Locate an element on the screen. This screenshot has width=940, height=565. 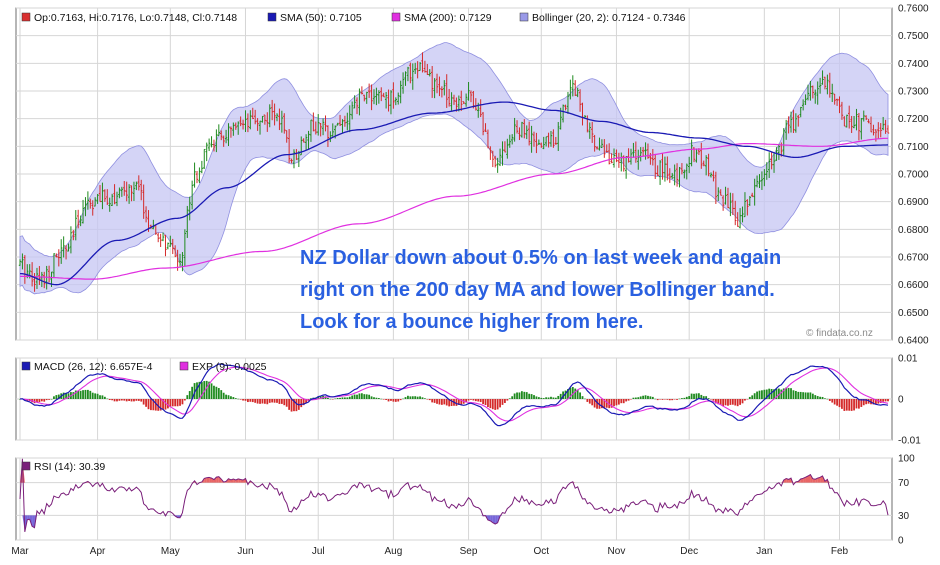
rsi-panel is located at coordinates (454, 499).